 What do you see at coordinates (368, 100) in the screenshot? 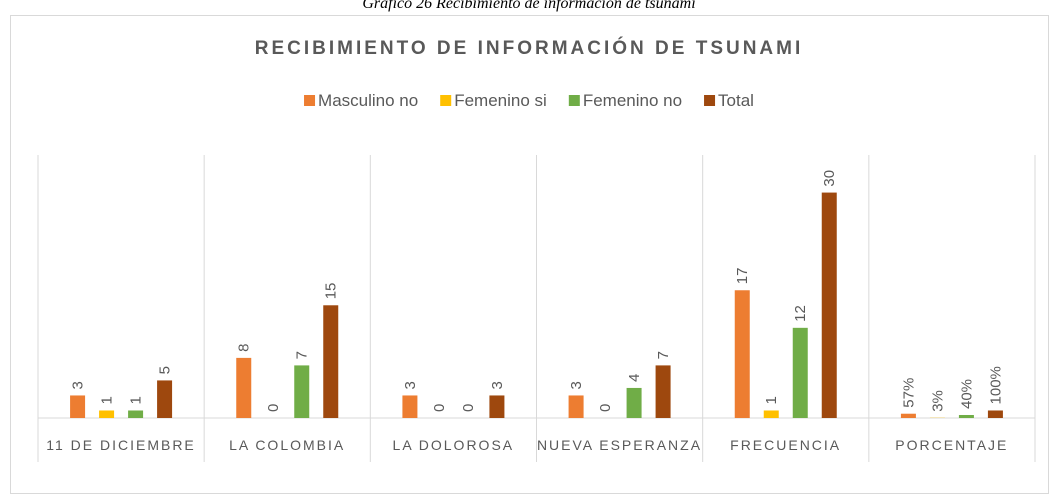
I see `legend-label: Masculino no` at bounding box center [368, 100].